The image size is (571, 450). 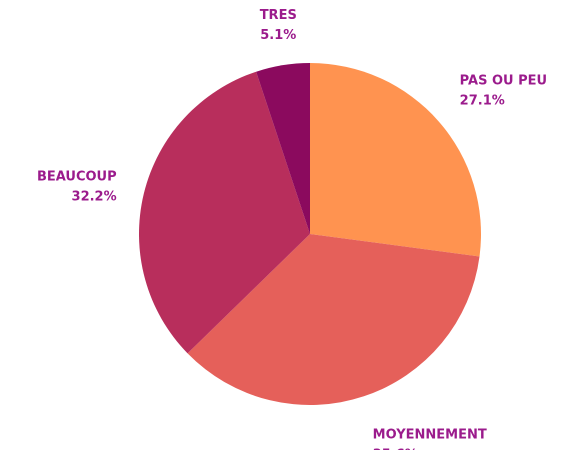 What do you see at coordinates (395, 448) in the screenshot?
I see `slice-value-label: 35.6%` at bounding box center [395, 448].